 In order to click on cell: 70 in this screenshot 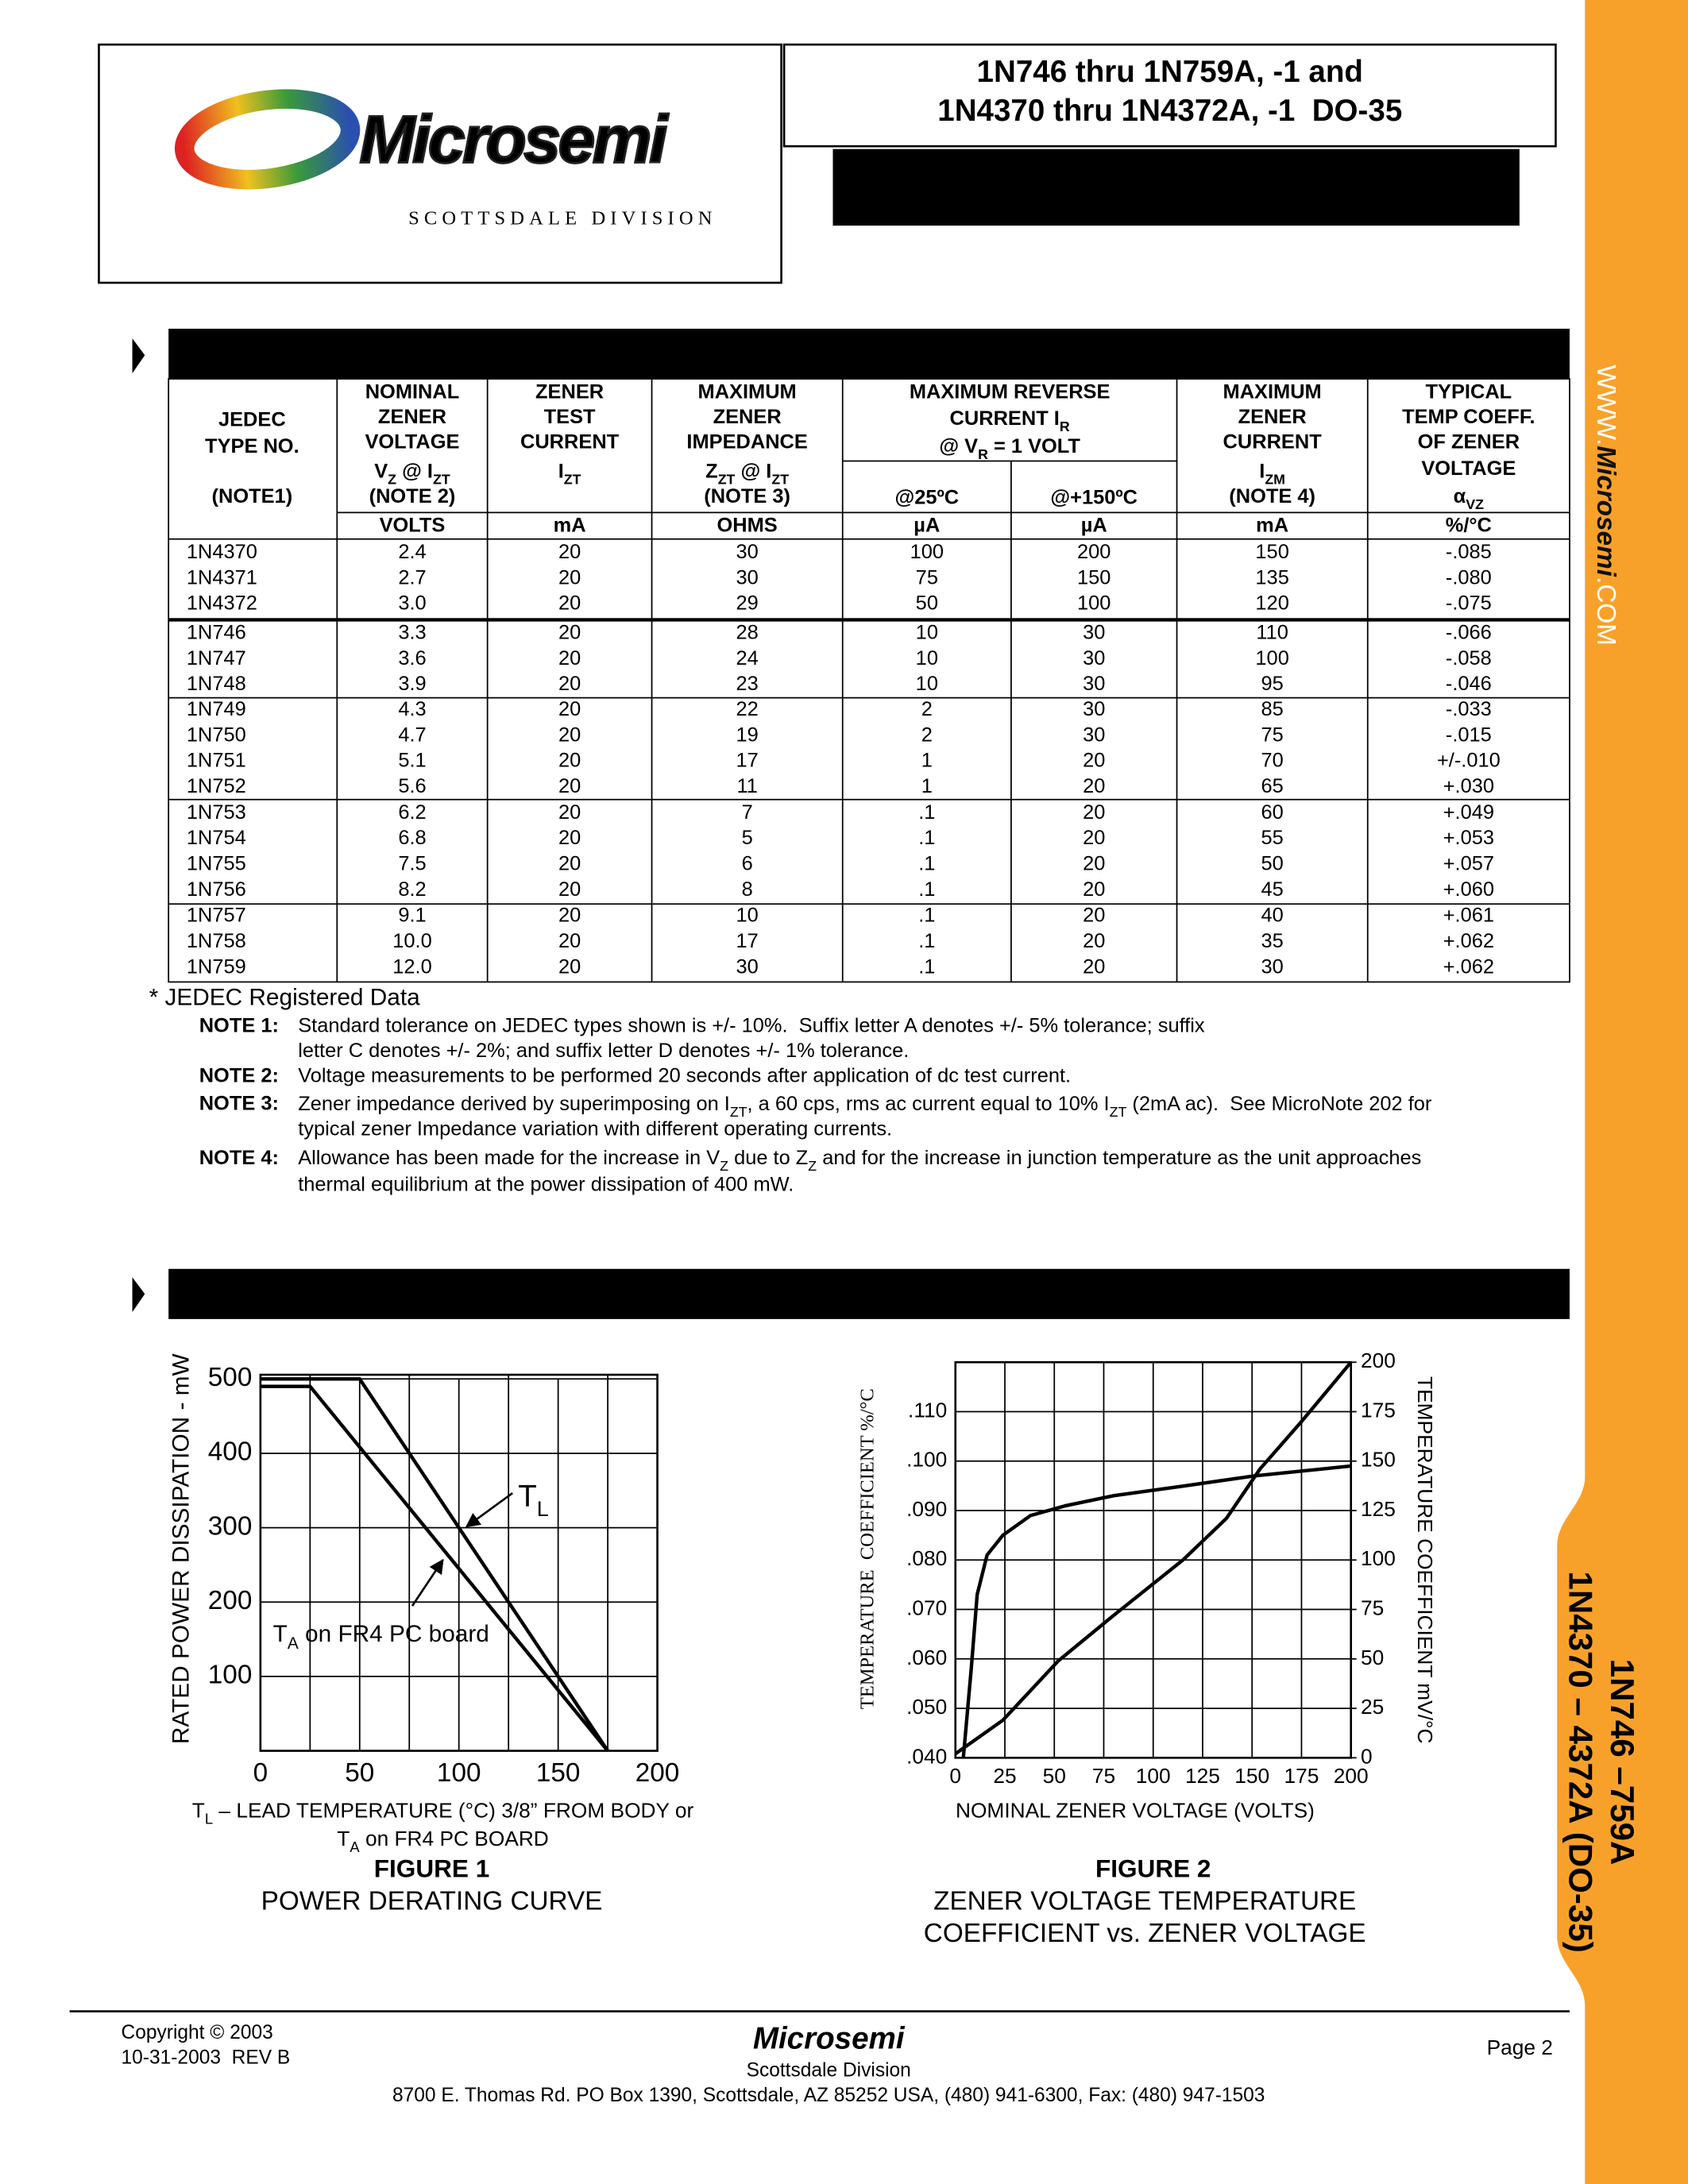, I will do `click(1272, 761)`.